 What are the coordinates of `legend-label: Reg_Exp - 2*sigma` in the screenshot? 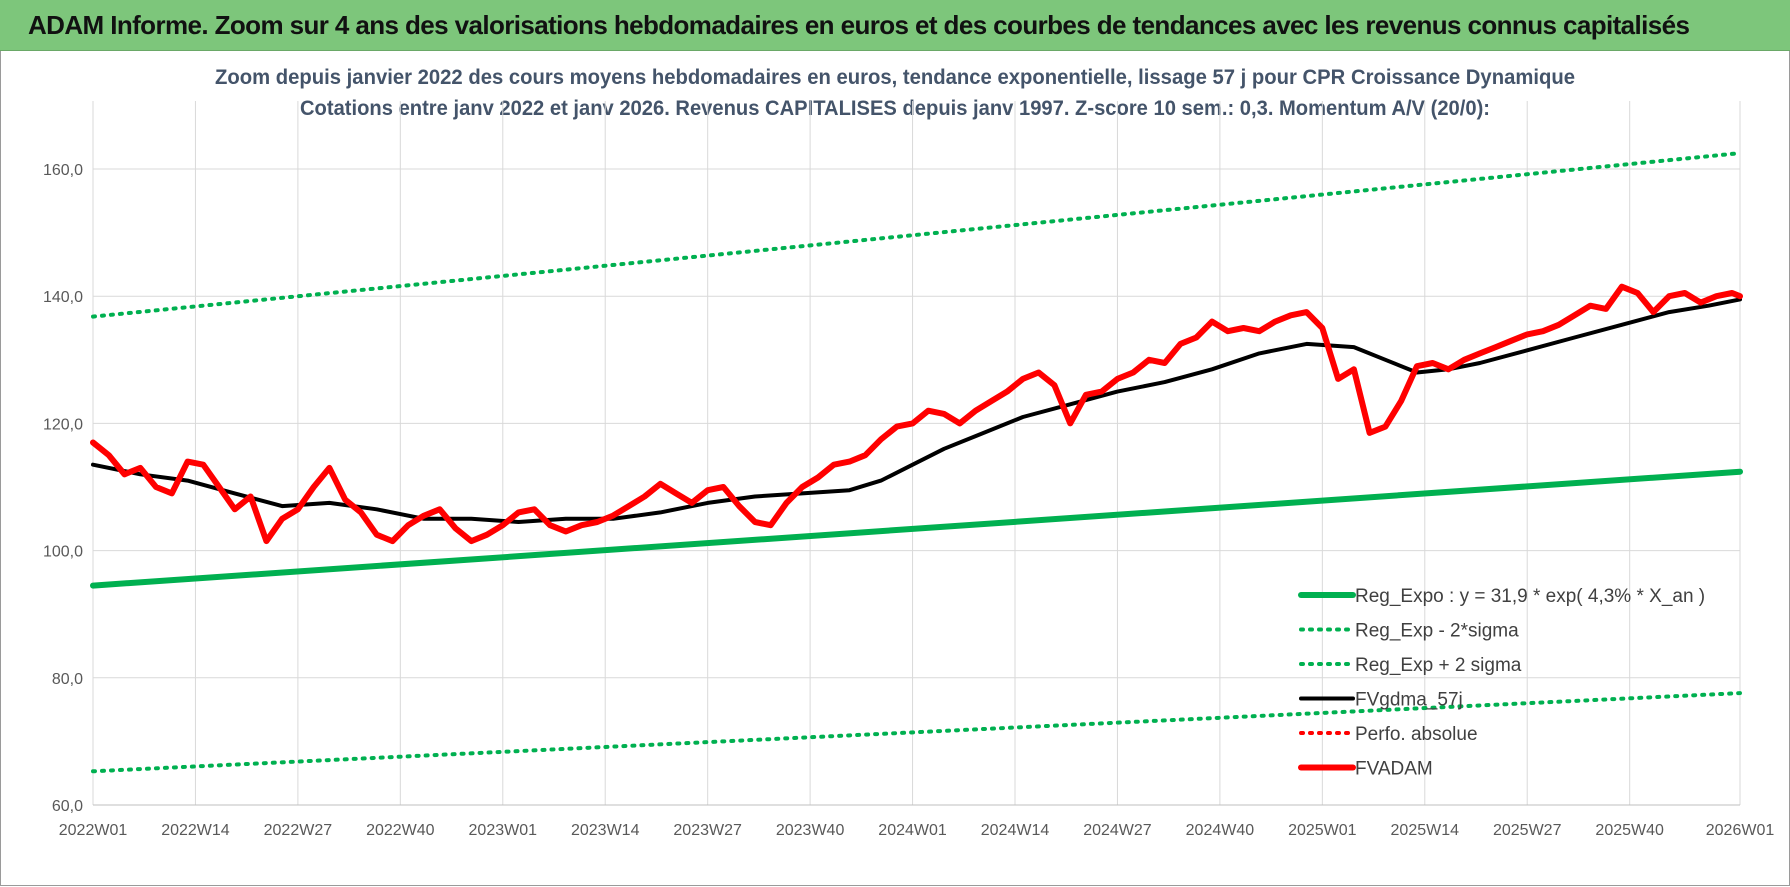 It's located at (1437, 631).